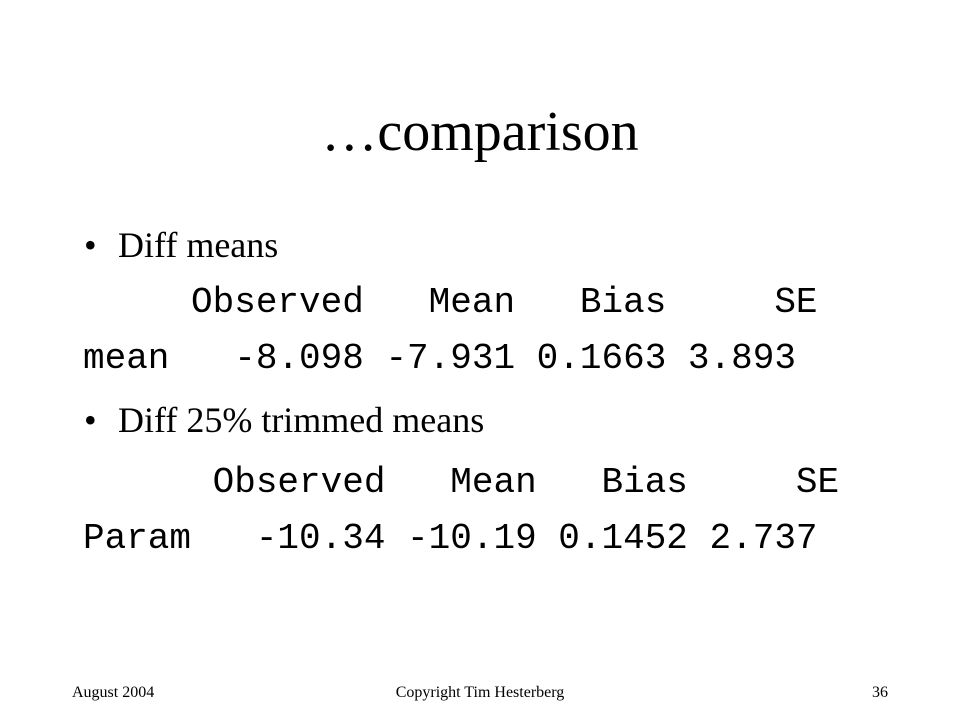 This screenshot has height=720, width=960. Describe the element at coordinates (880, 692) in the screenshot. I see `slide-number: 36` at that location.